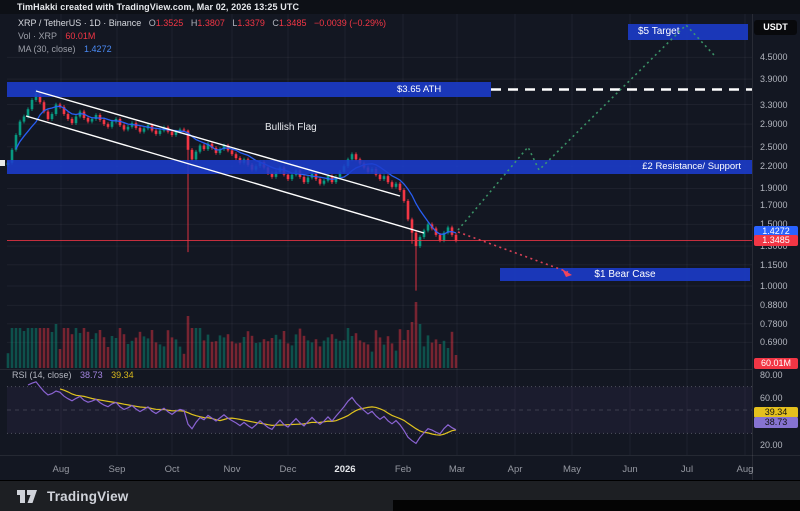  I want to click on time-axis-label: 2026, so click(345, 469).